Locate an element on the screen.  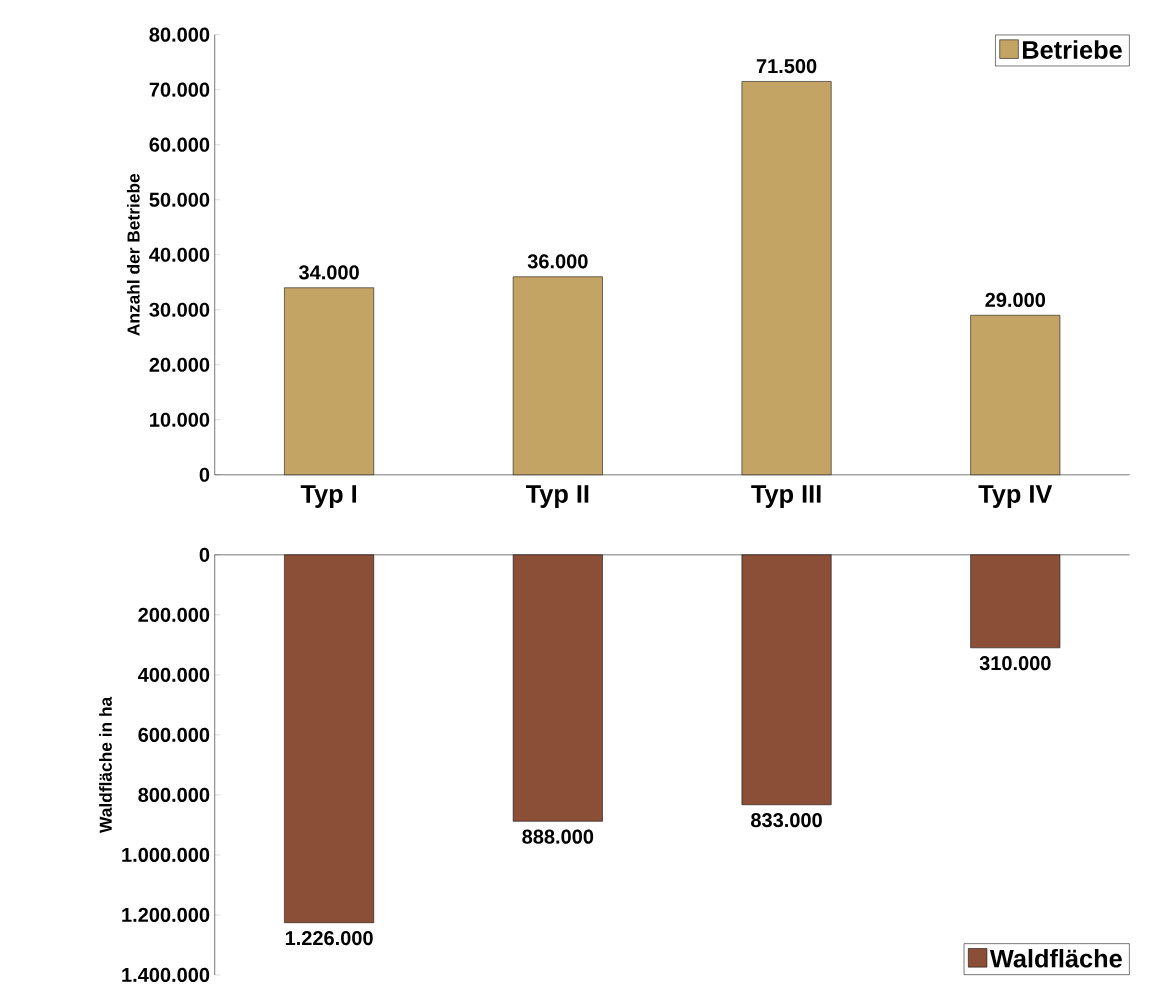
x-tick-label: Typ I is located at coordinates (328, 496).